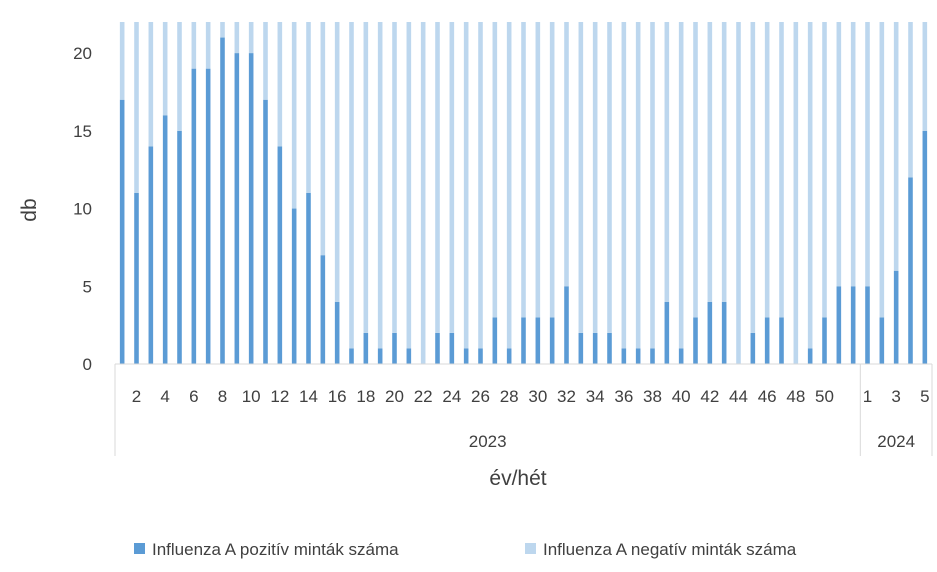  Describe the element at coordinates (29, 209) in the screenshot. I see `y-axis-title: db` at that location.